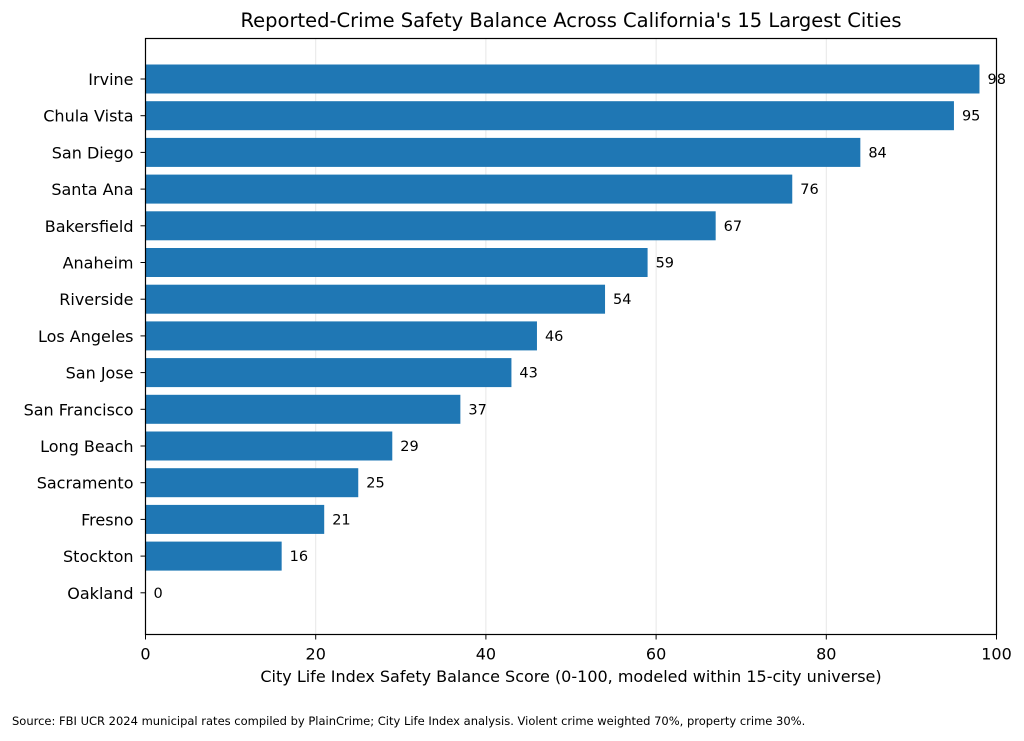 The image size is (1024, 741). Describe the element at coordinates (110, 79) in the screenshot. I see `category-label: Irvine` at that location.